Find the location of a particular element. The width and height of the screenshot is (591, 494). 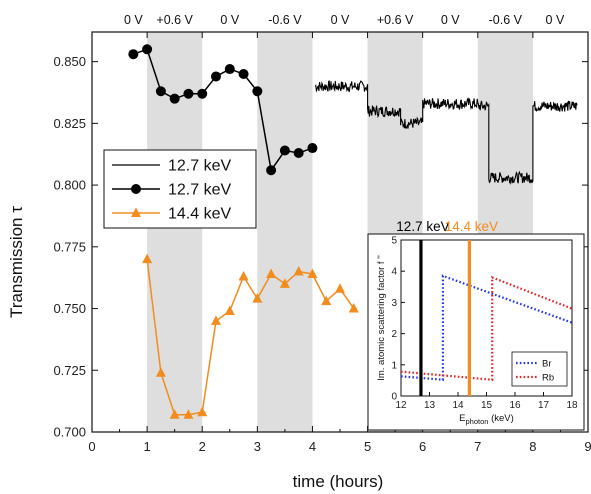

voltage-phase-labels: 0 V +0.6 V 0 V -0.6 V 0 V +0.6 V 0 V -0.6 V 0 V is located at coordinates (344, 20).